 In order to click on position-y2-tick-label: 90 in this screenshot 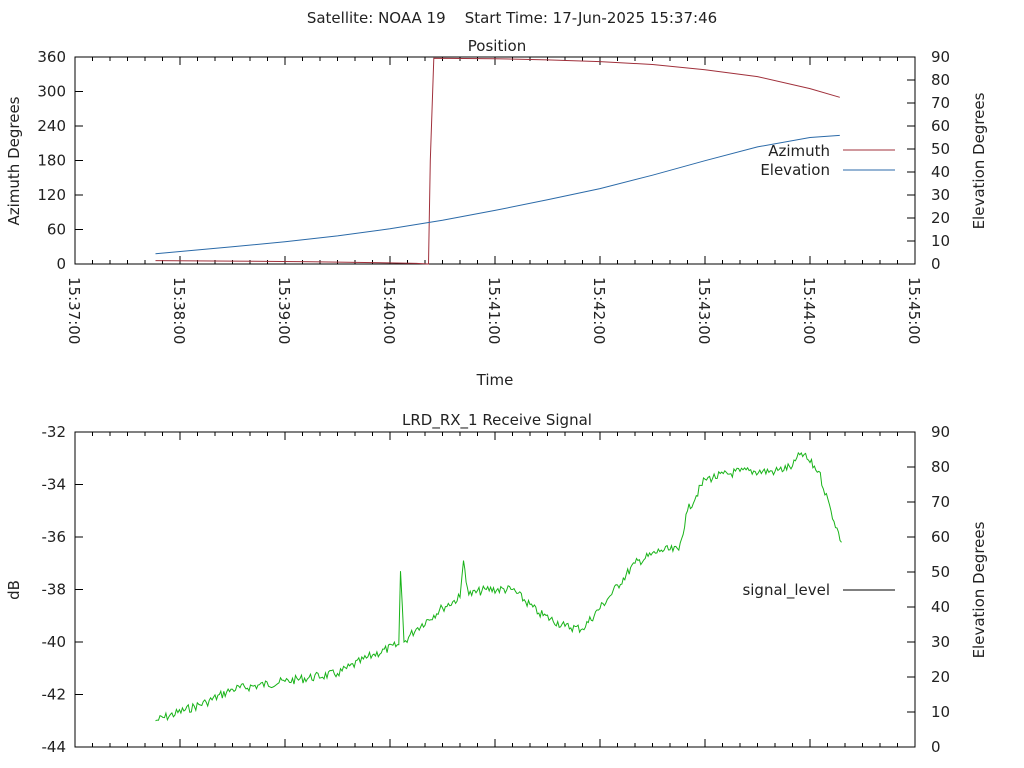, I will do `click(940, 57)`.